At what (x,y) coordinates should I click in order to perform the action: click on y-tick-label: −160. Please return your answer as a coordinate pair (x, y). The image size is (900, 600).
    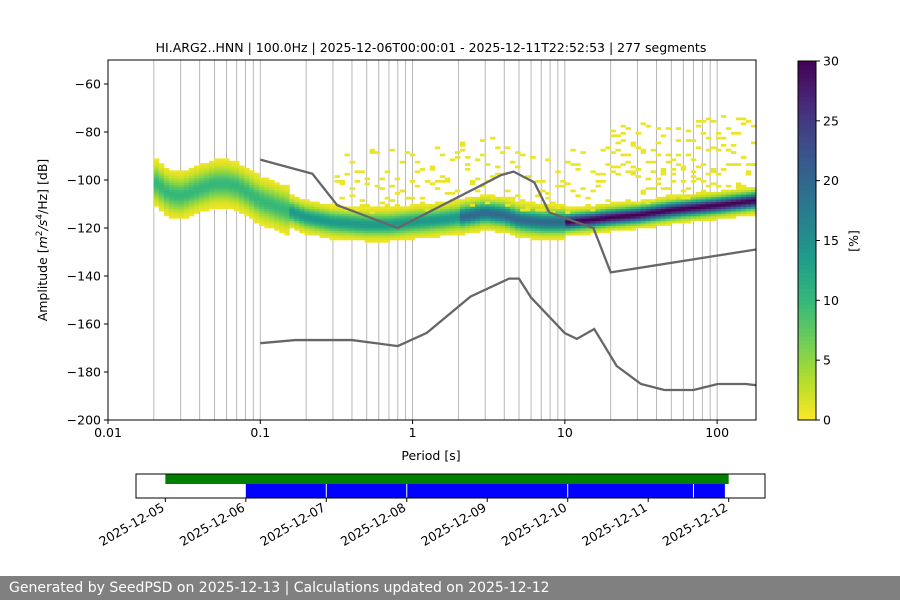
    Looking at the image, I should click on (84, 324).